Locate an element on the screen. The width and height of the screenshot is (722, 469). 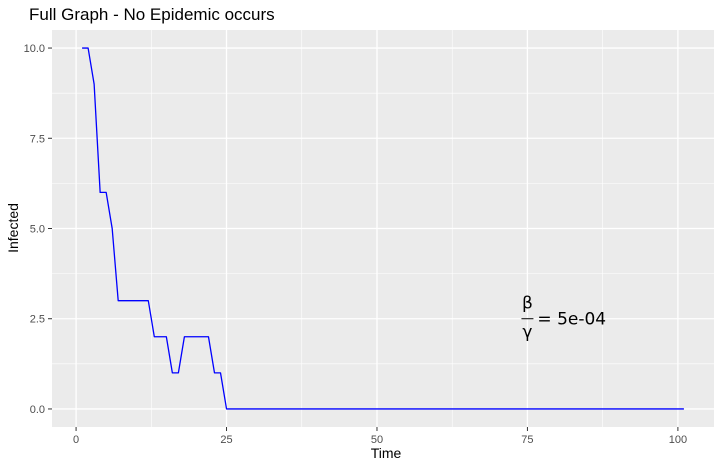
chart-title: Full Graph - No Epidemic occurs is located at coordinates (152, 14).